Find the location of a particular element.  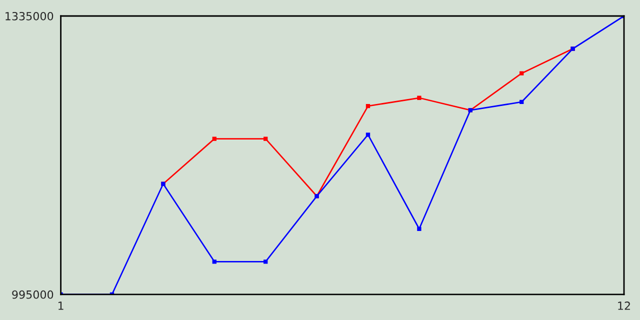

x-tick-label: 12 is located at coordinates (624, 306).